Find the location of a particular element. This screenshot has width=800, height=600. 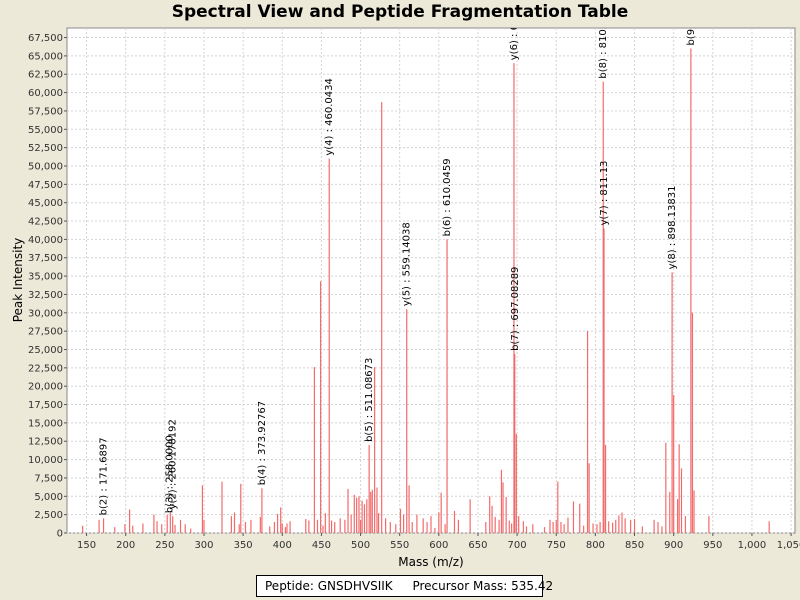

y-tick-label: 20,000 is located at coordinates (45, 387).